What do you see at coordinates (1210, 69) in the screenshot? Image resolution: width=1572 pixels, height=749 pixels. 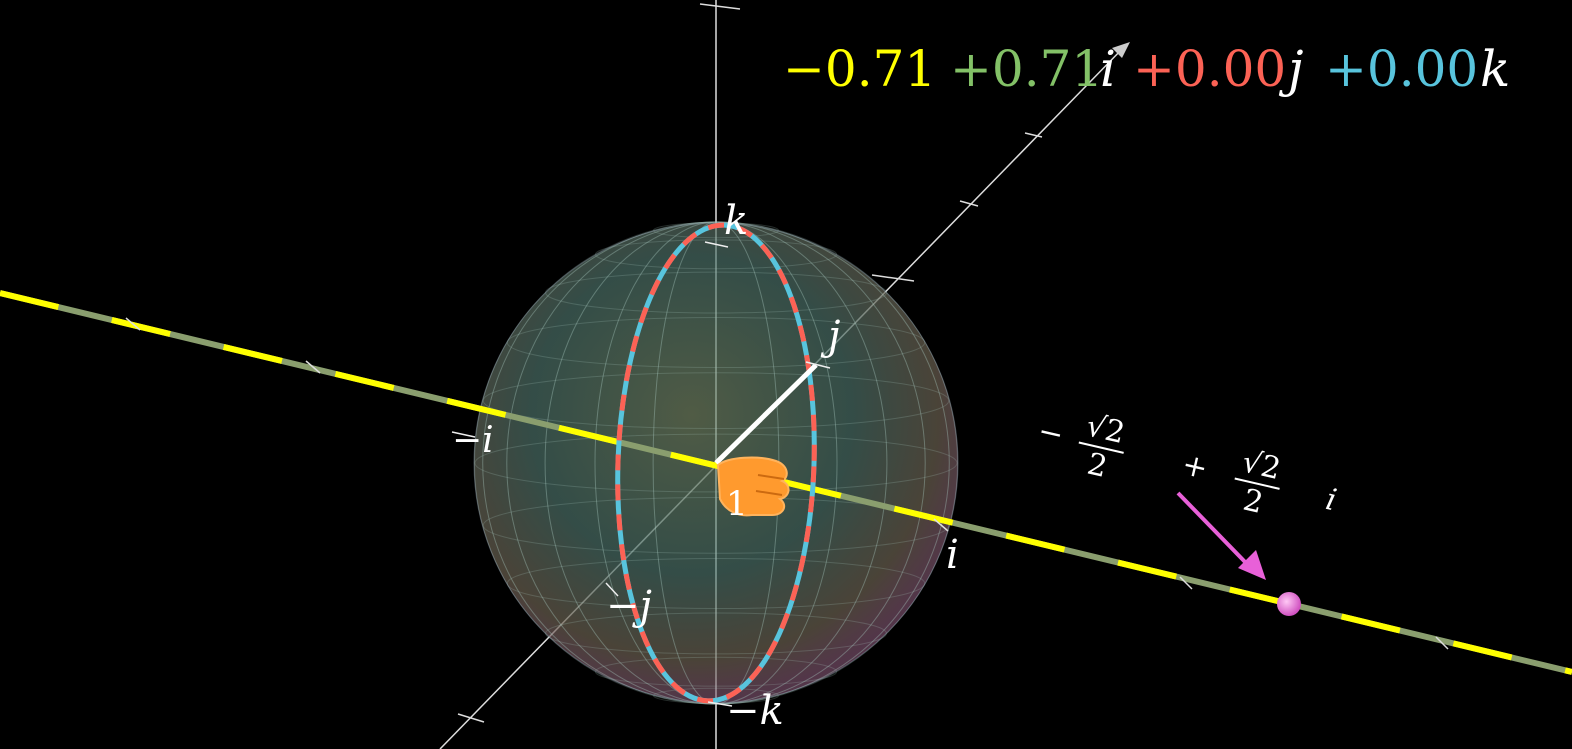 I see `j-coefficient: +0.00` at bounding box center [1210, 69].